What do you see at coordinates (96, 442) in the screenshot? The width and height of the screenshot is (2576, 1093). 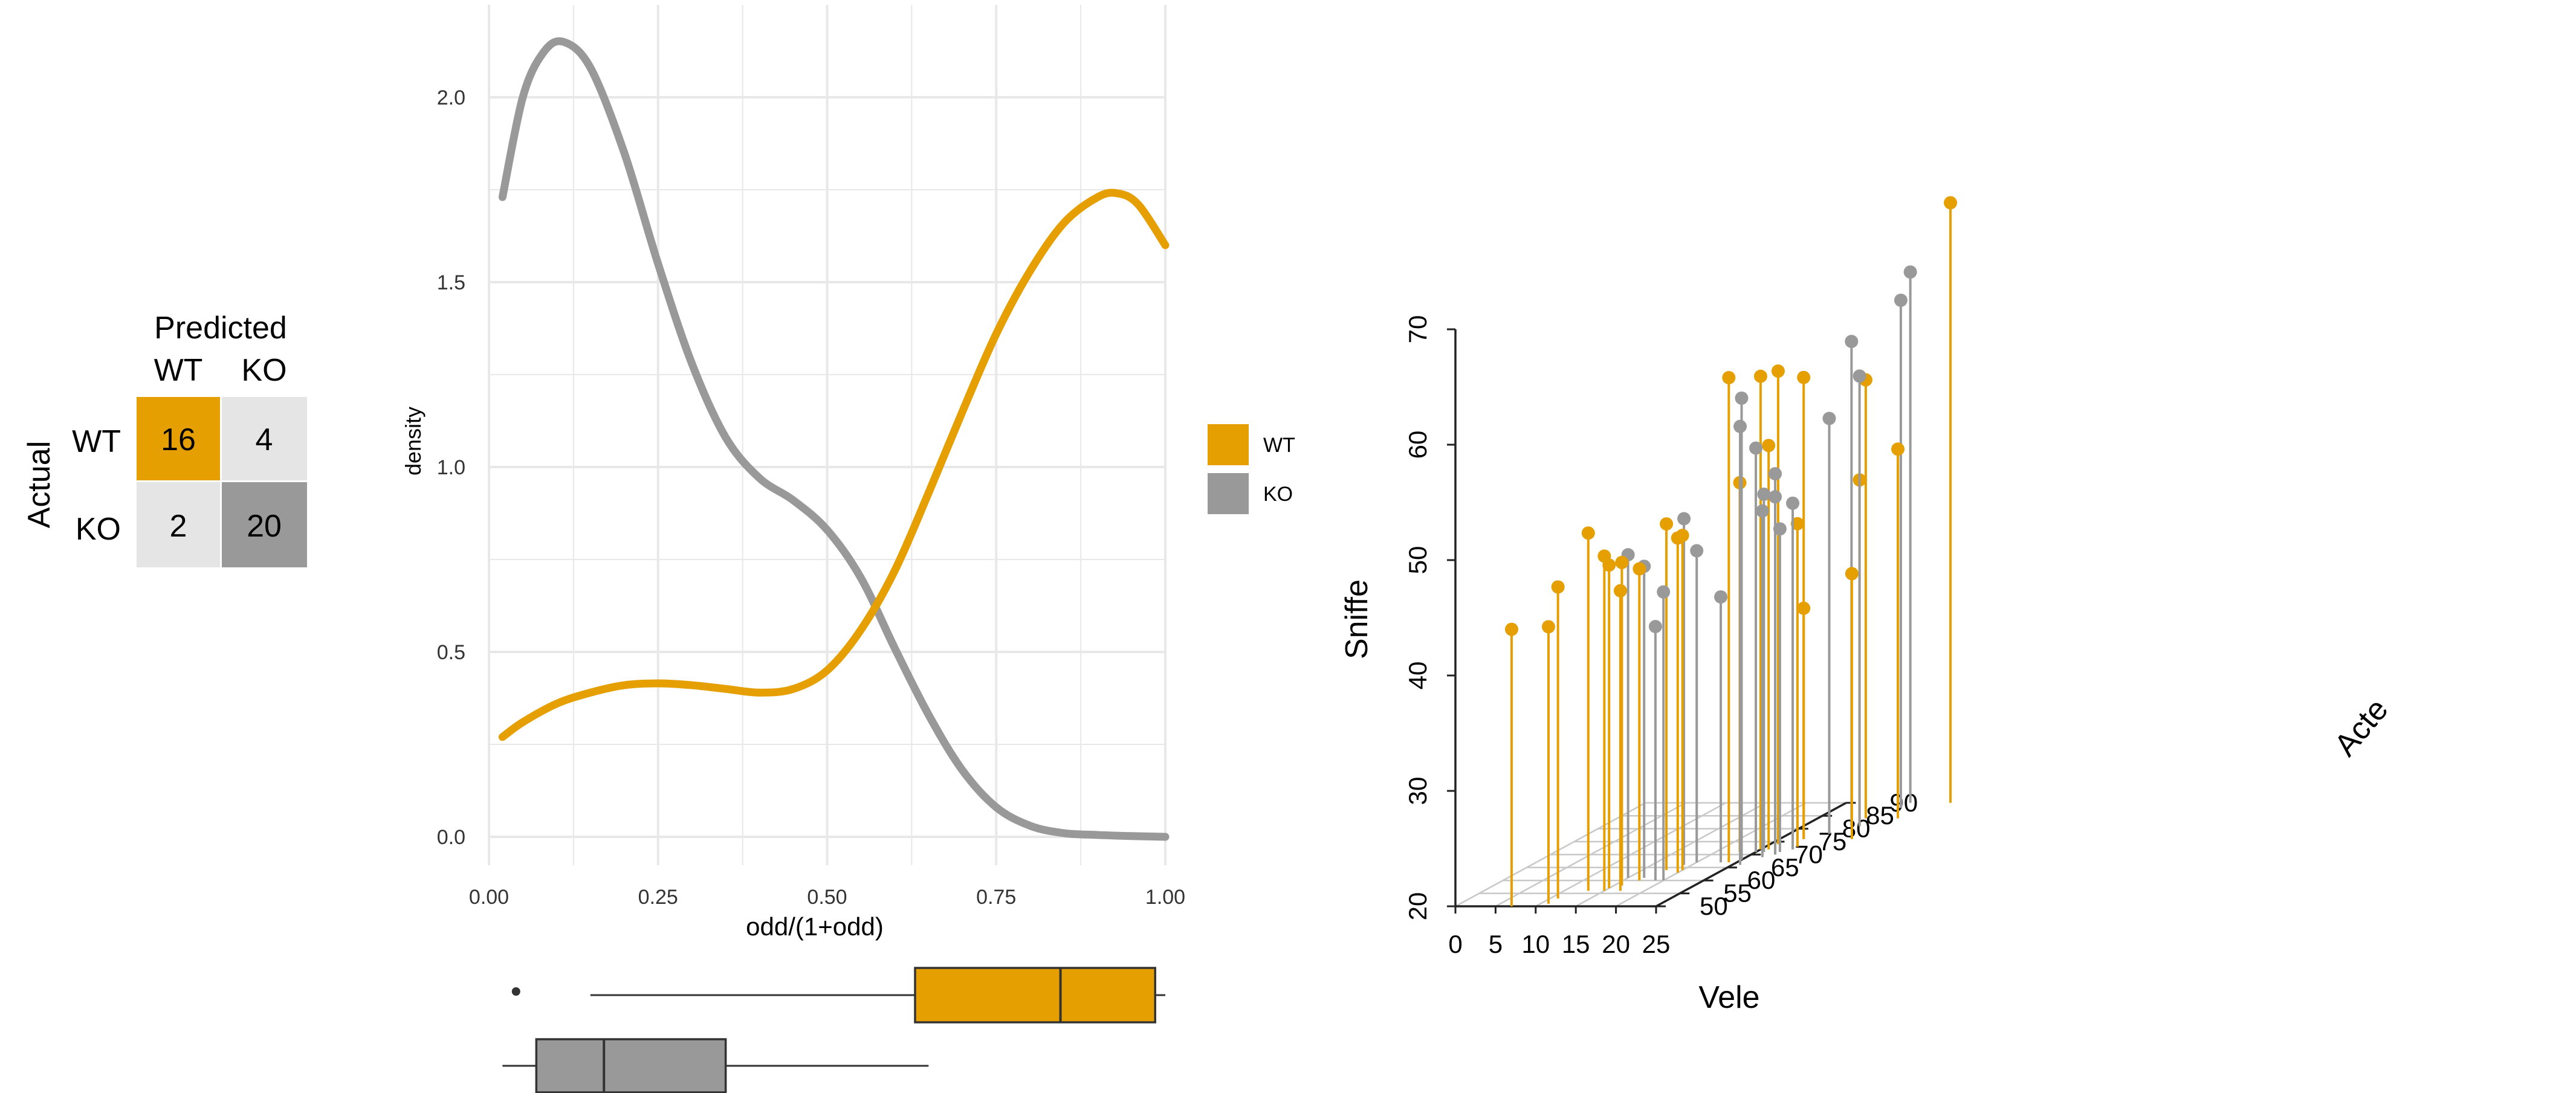 I see `confusion-row-label-wt: WT` at bounding box center [96, 442].